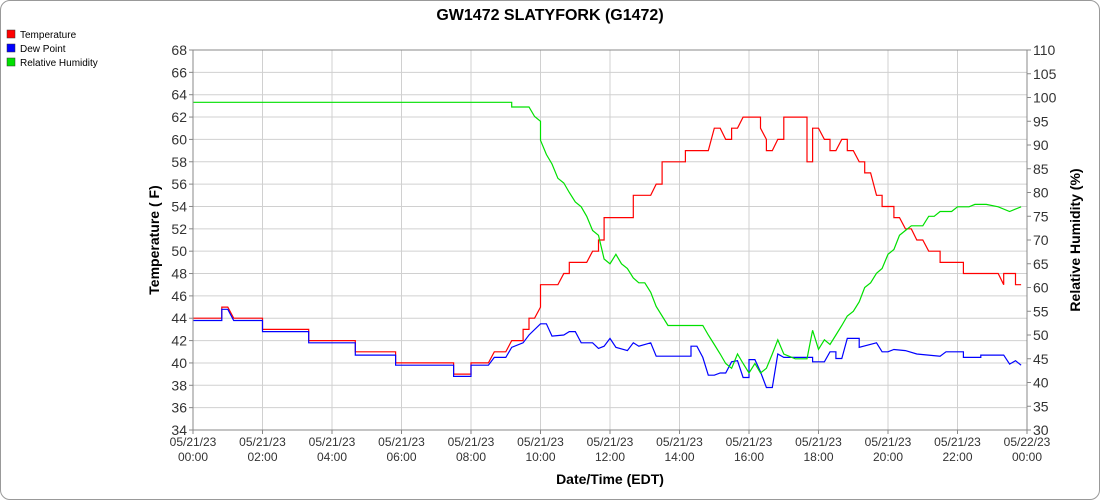 This screenshot has width=1100, height=500. Describe the element at coordinates (179, 251) in the screenshot. I see `y-left-tick-label: 50` at that location.